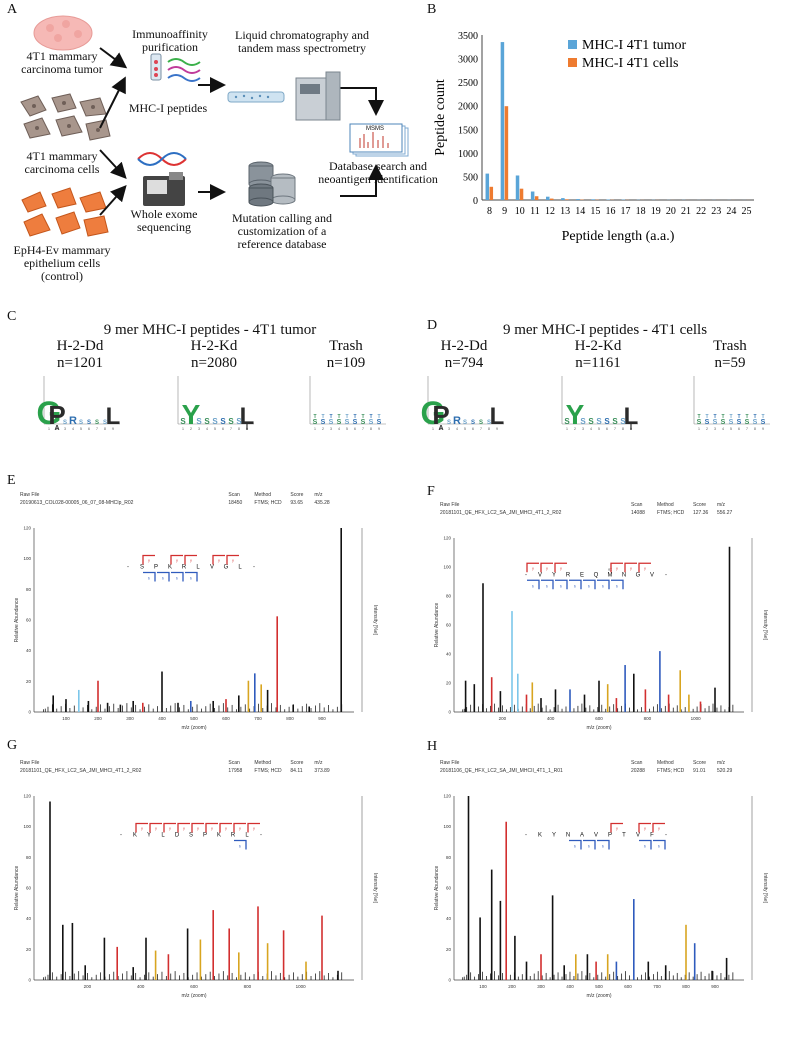  Describe the element at coordinates (610, 569) in the screenshot. I see `oxidation-mark: ox` at that location.